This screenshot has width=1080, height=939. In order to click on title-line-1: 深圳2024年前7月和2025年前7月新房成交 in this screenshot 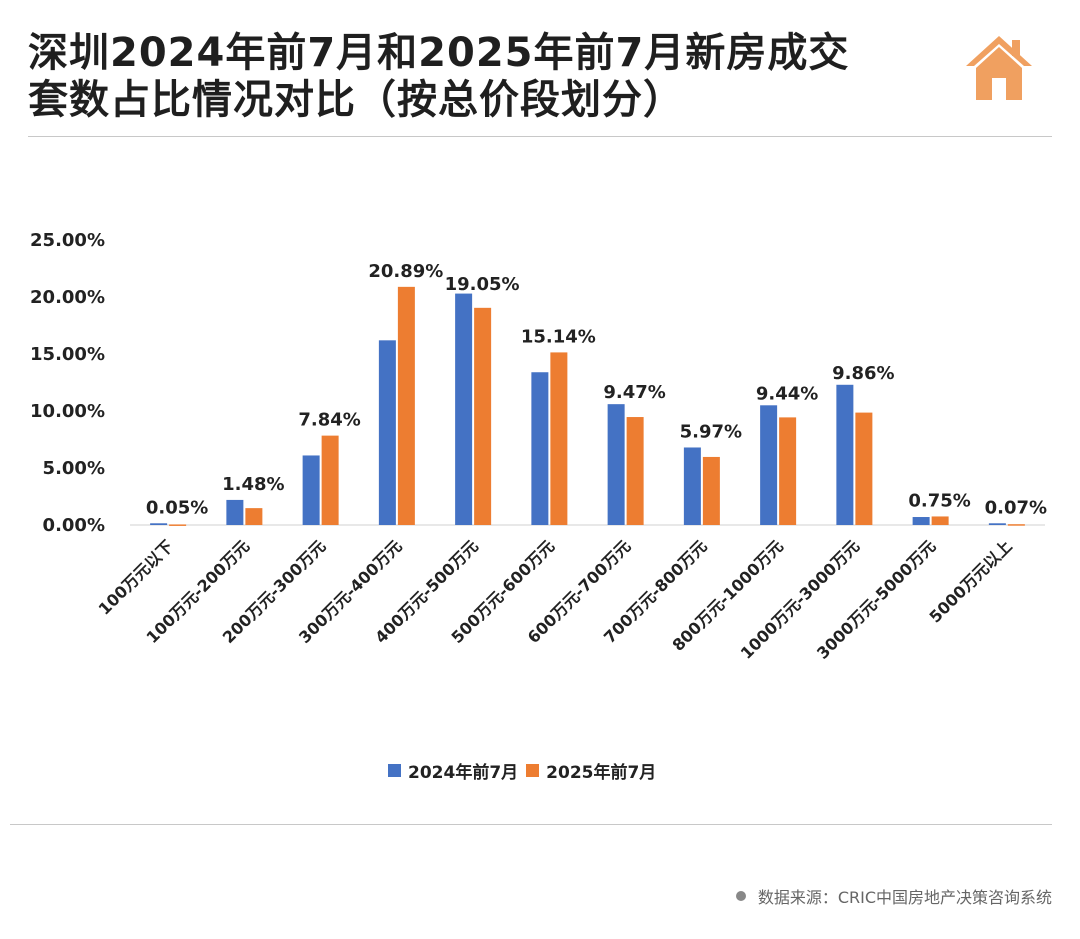, I will do `click(439, 53)`.